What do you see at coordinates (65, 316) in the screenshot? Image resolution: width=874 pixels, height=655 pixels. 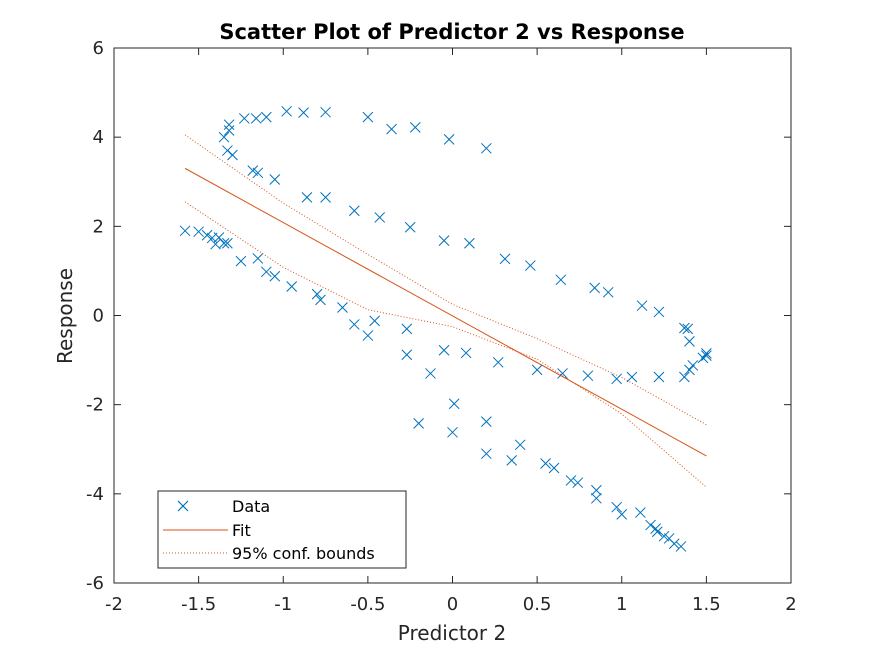 I see `y-axis-label: Response` at bounding box center [65, 316].